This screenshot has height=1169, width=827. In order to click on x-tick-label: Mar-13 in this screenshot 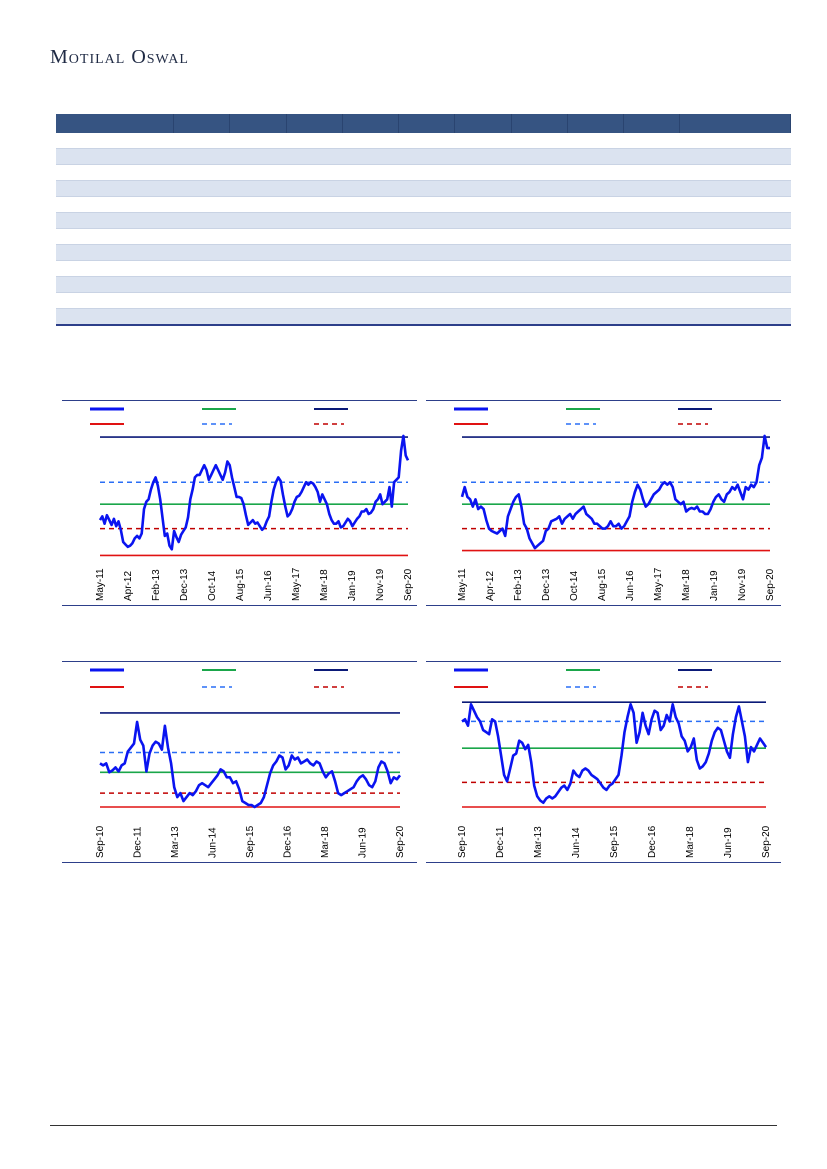, I will do `click(538, 842)`.